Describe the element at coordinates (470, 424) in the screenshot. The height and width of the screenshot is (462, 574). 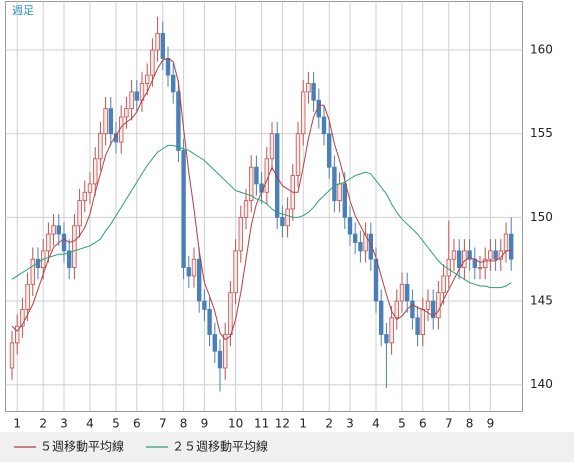
I see `x-tick-label: 8` at that location.